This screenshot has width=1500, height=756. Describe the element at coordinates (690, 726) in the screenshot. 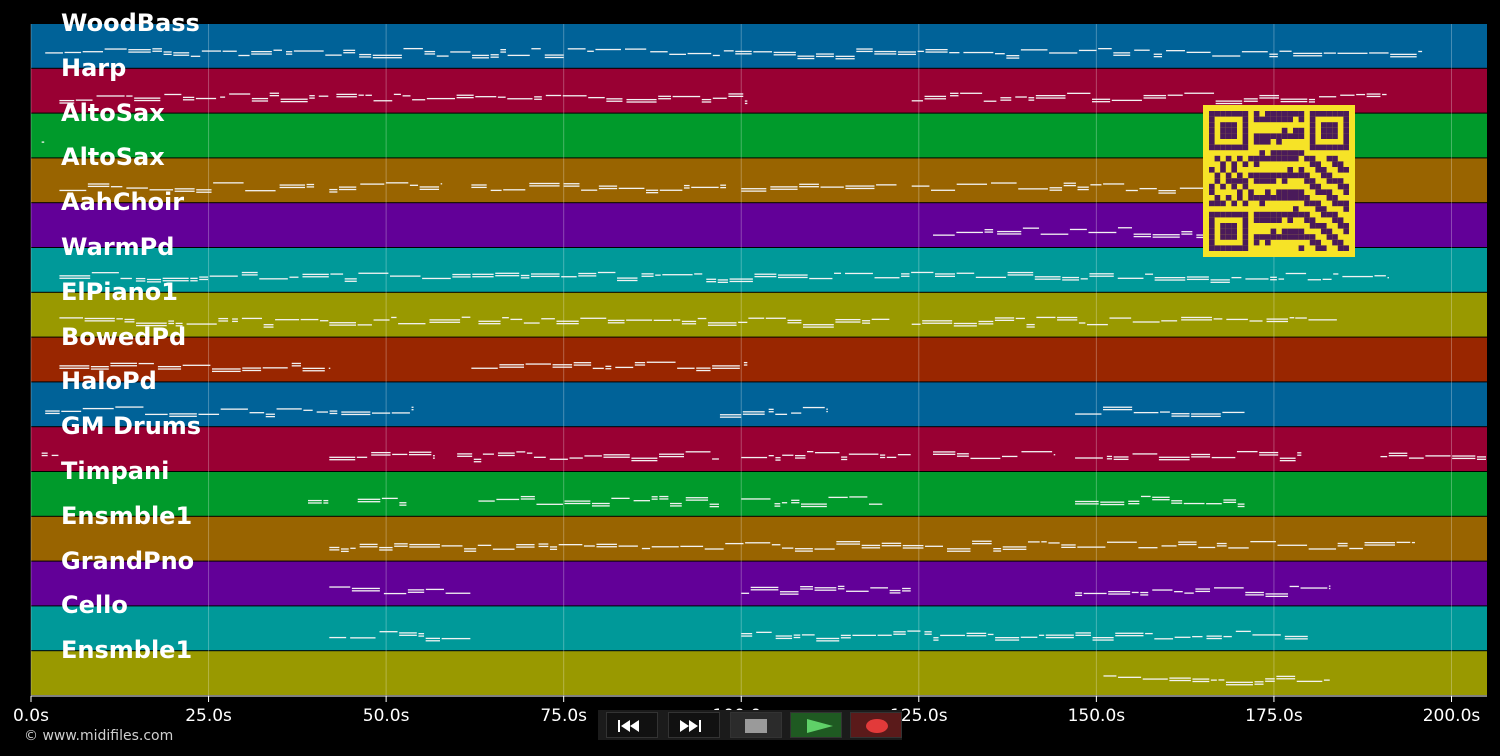

I see `fast-forward-icon` at that location.